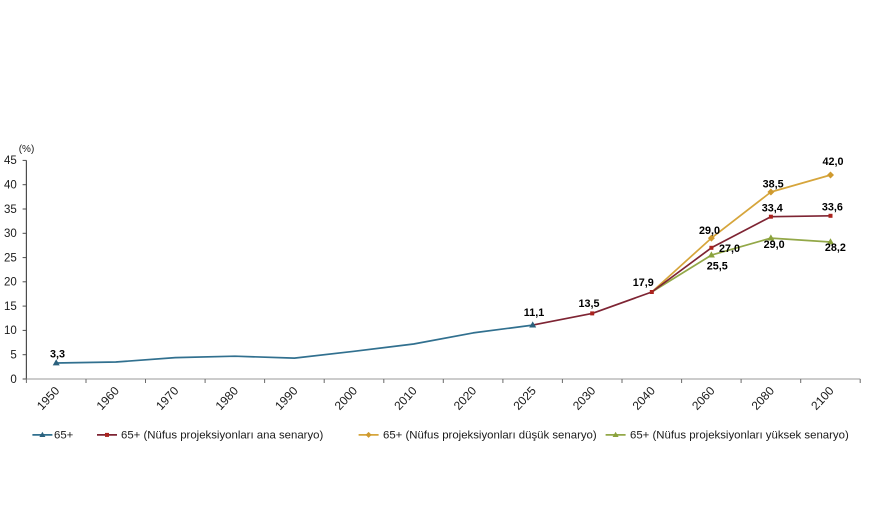  Describe the element at coordinates (57, 354) in the screenshot. I see `svg-text: 3,3` at that location.